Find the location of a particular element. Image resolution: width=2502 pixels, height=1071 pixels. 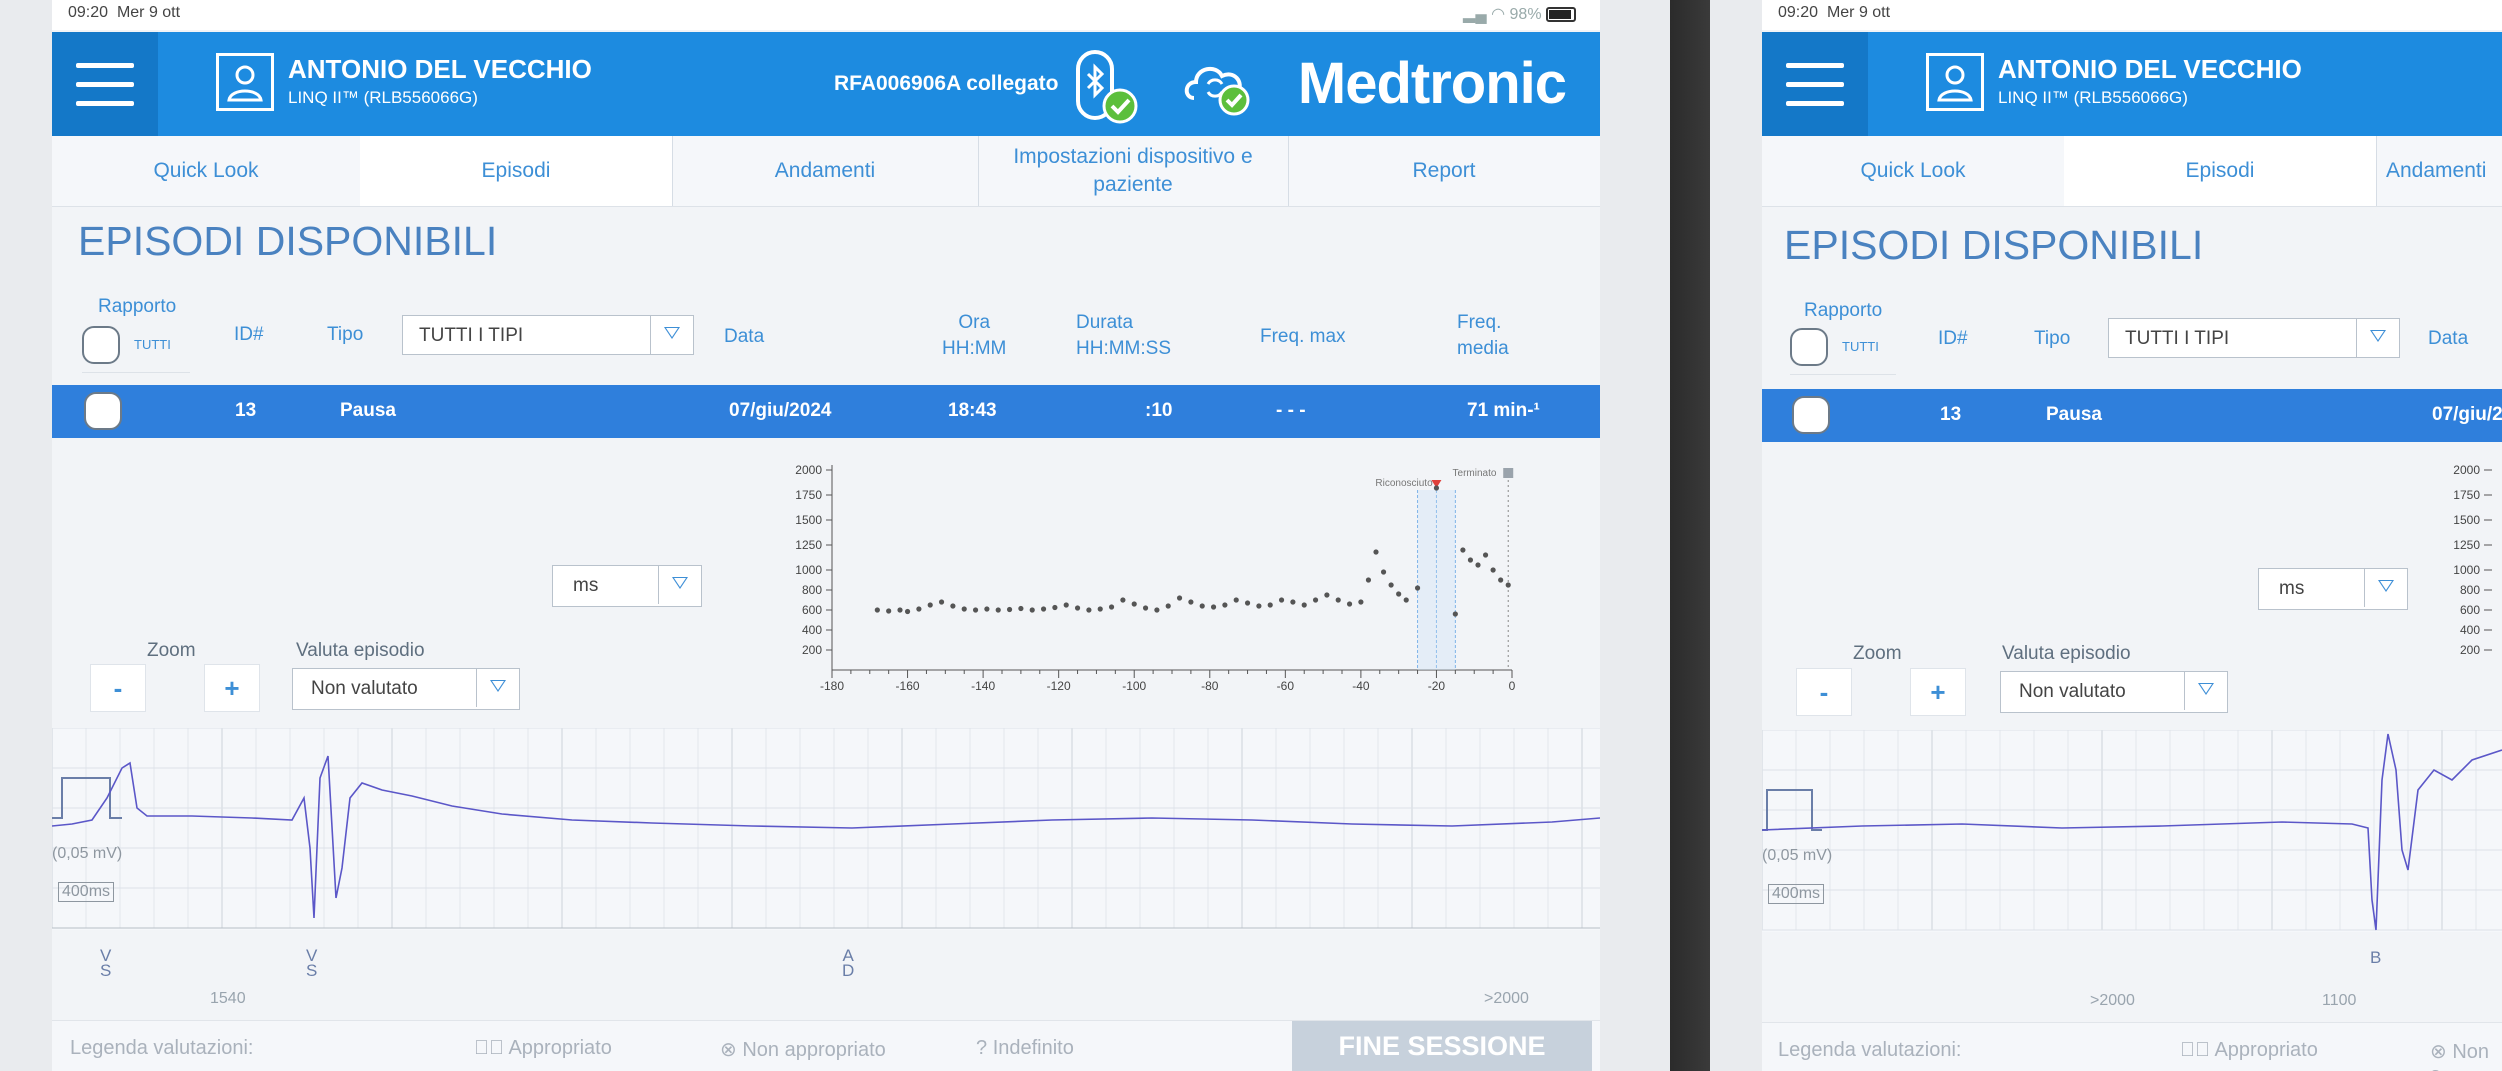

col-freq-max: Freq. max is located at coordinates (1303, 336).